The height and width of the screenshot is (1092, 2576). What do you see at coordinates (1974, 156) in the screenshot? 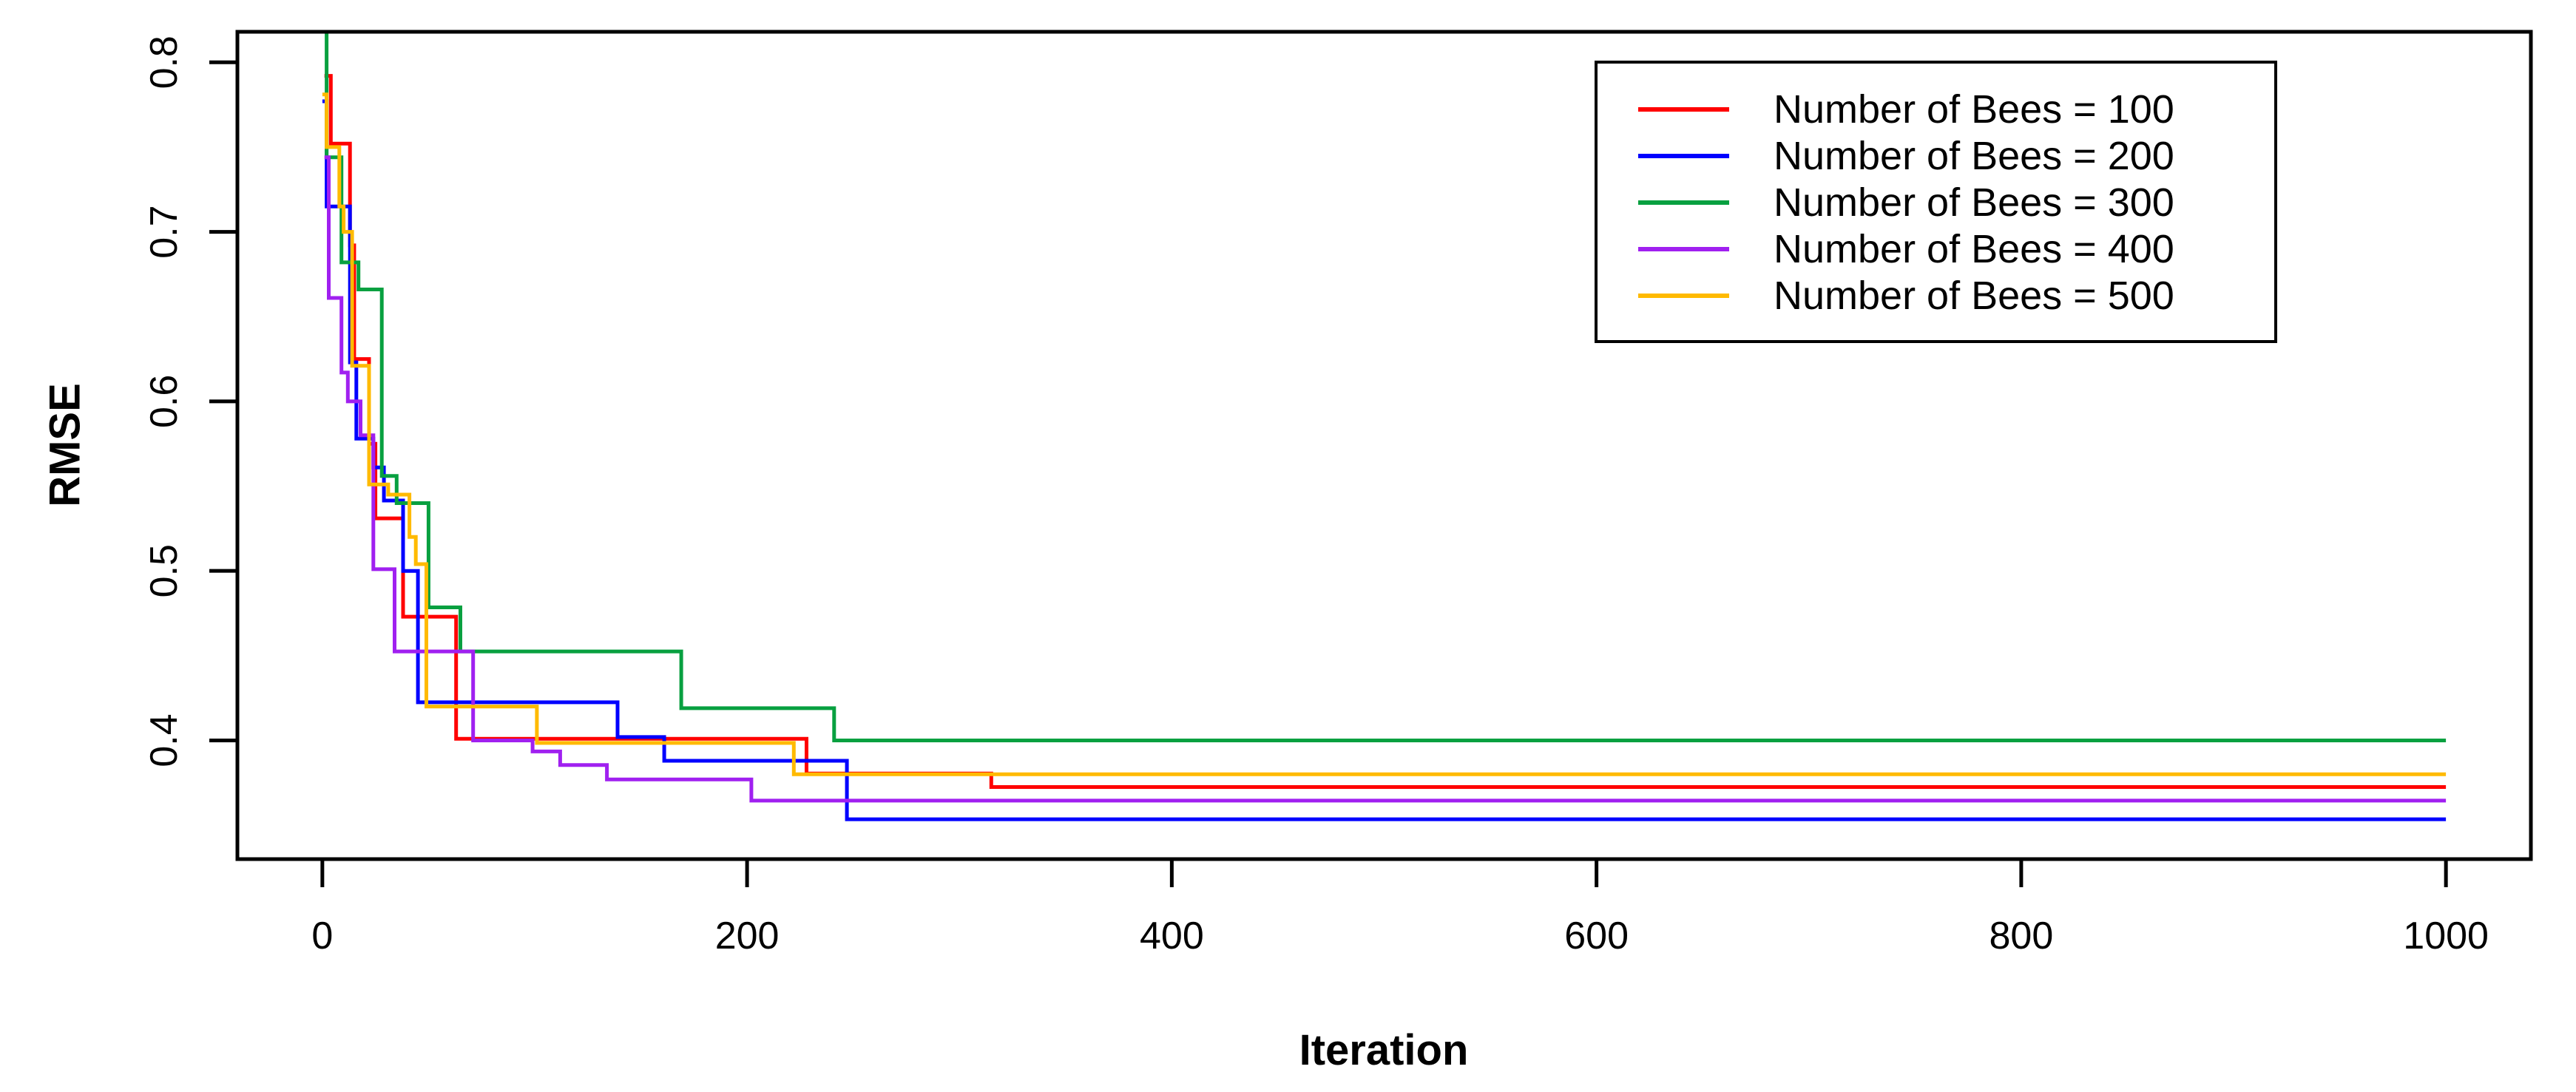
I see `legend-label: Number of Bees = 200` at bounding box center [1974, 156].